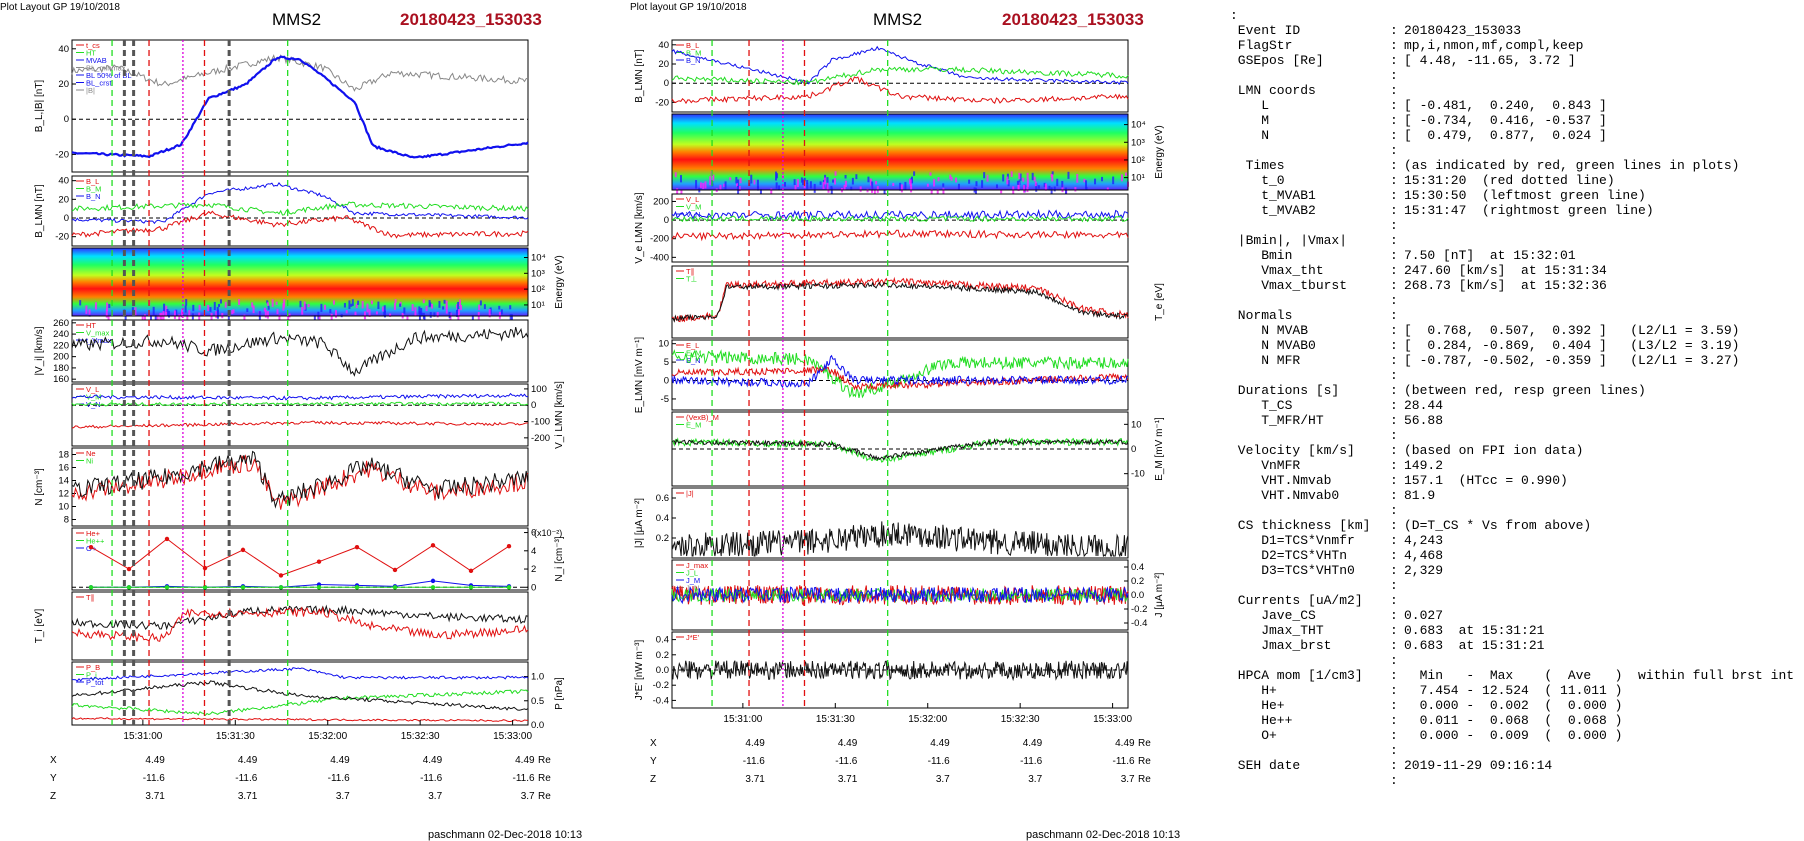 The width and height of the screenshot is (1804, 841). What do you see at coordinates (1517, 90) in the screenshot?
I see `info-row: LMN coords:` at bounding box center [1517, 90].